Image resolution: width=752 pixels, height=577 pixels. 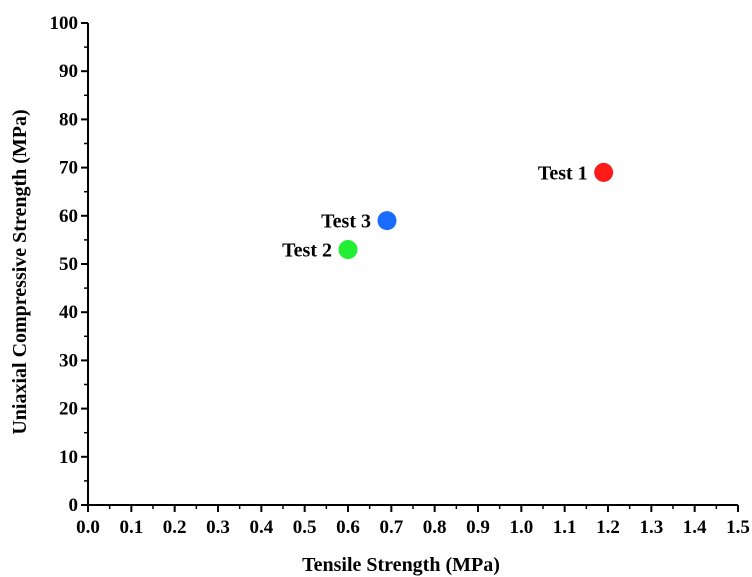 I want to click on y-tick-label: 30, so click(x=68, y=360).